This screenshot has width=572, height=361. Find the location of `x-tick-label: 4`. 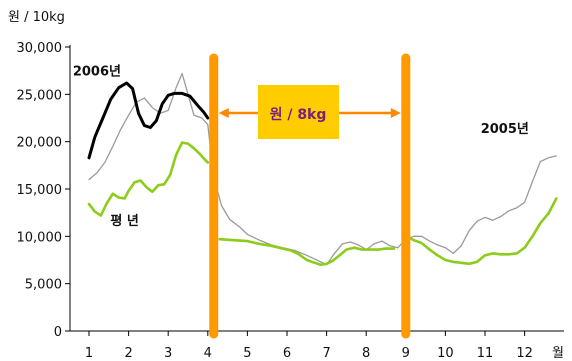

x-tick-label: 4 is located at coordinates (208, 353).